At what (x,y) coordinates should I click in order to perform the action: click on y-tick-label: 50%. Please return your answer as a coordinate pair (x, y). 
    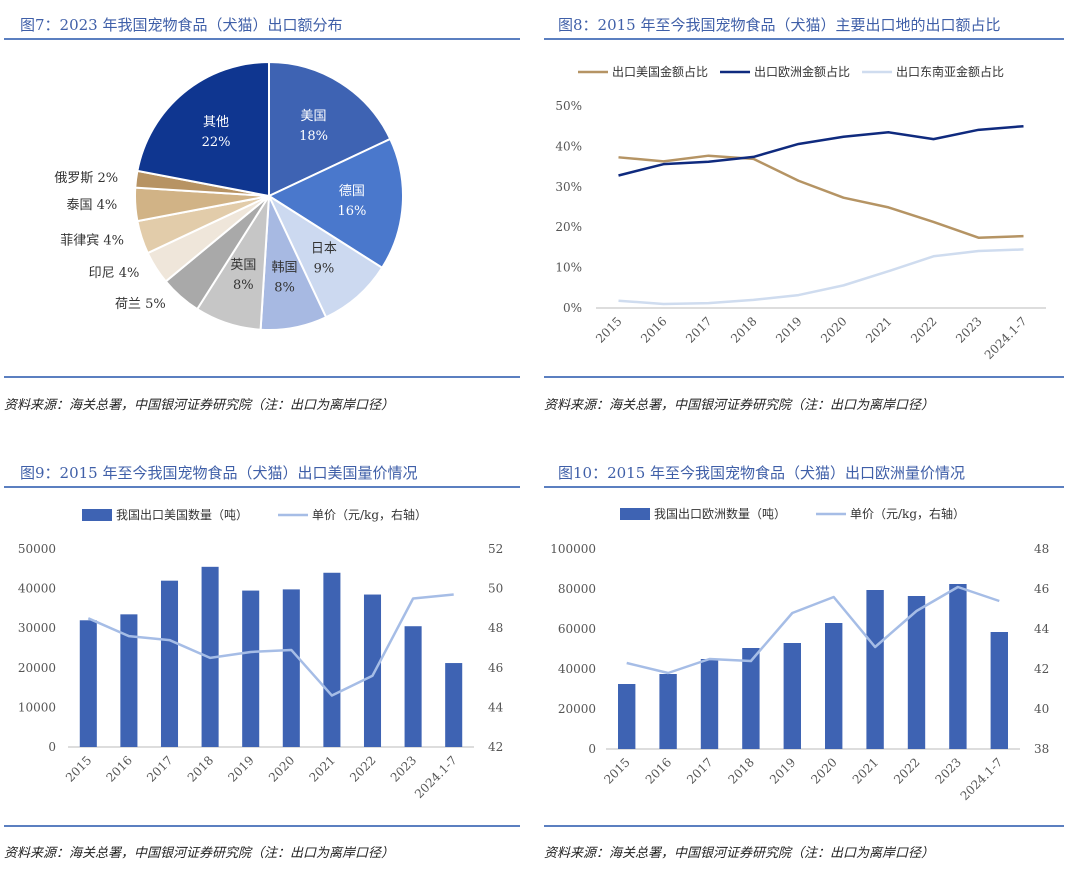
    Looking at the image, I should click on (568, 106).